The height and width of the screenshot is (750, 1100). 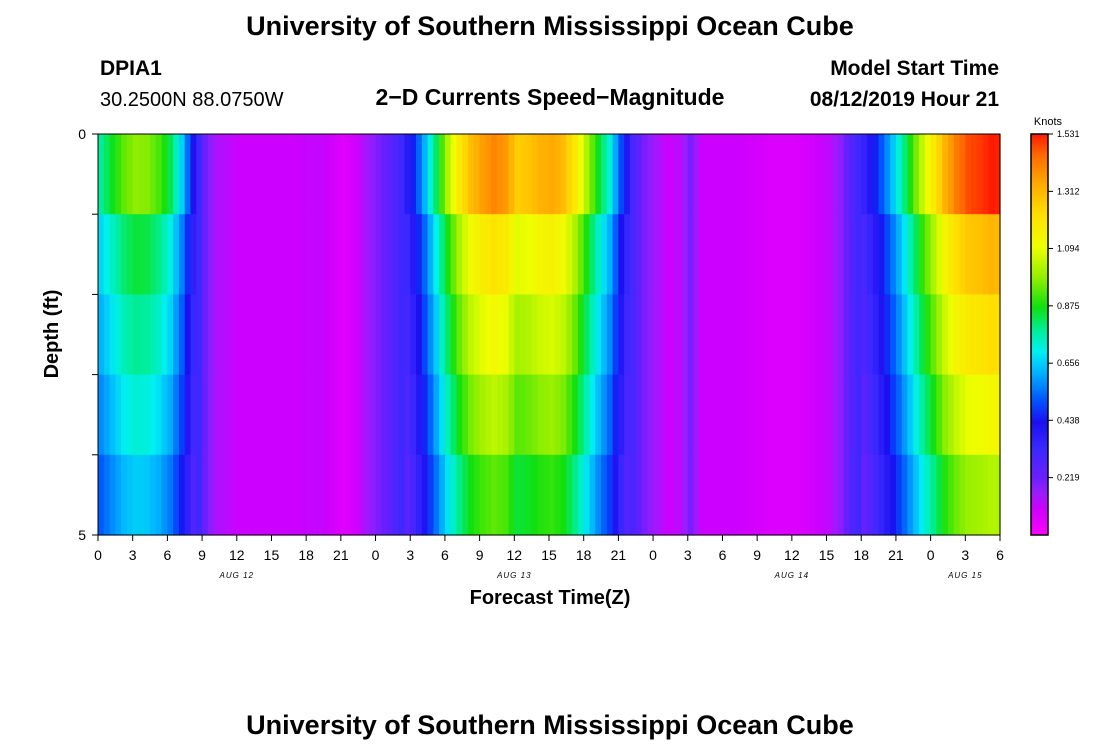 What do you see at coordinates (341, 555) in the screenshot?
I see `x-tick-label: 21` at bounding box center [341, 555].